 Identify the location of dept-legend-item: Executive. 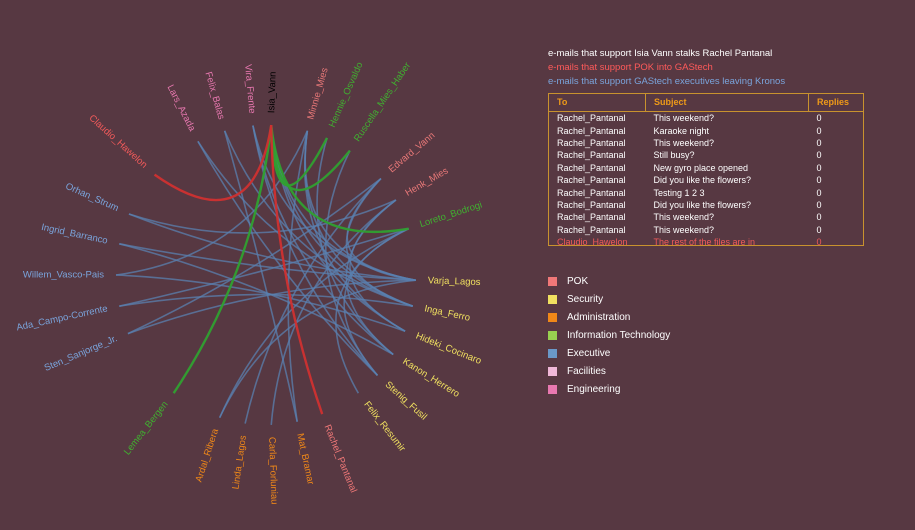
(609, 353).